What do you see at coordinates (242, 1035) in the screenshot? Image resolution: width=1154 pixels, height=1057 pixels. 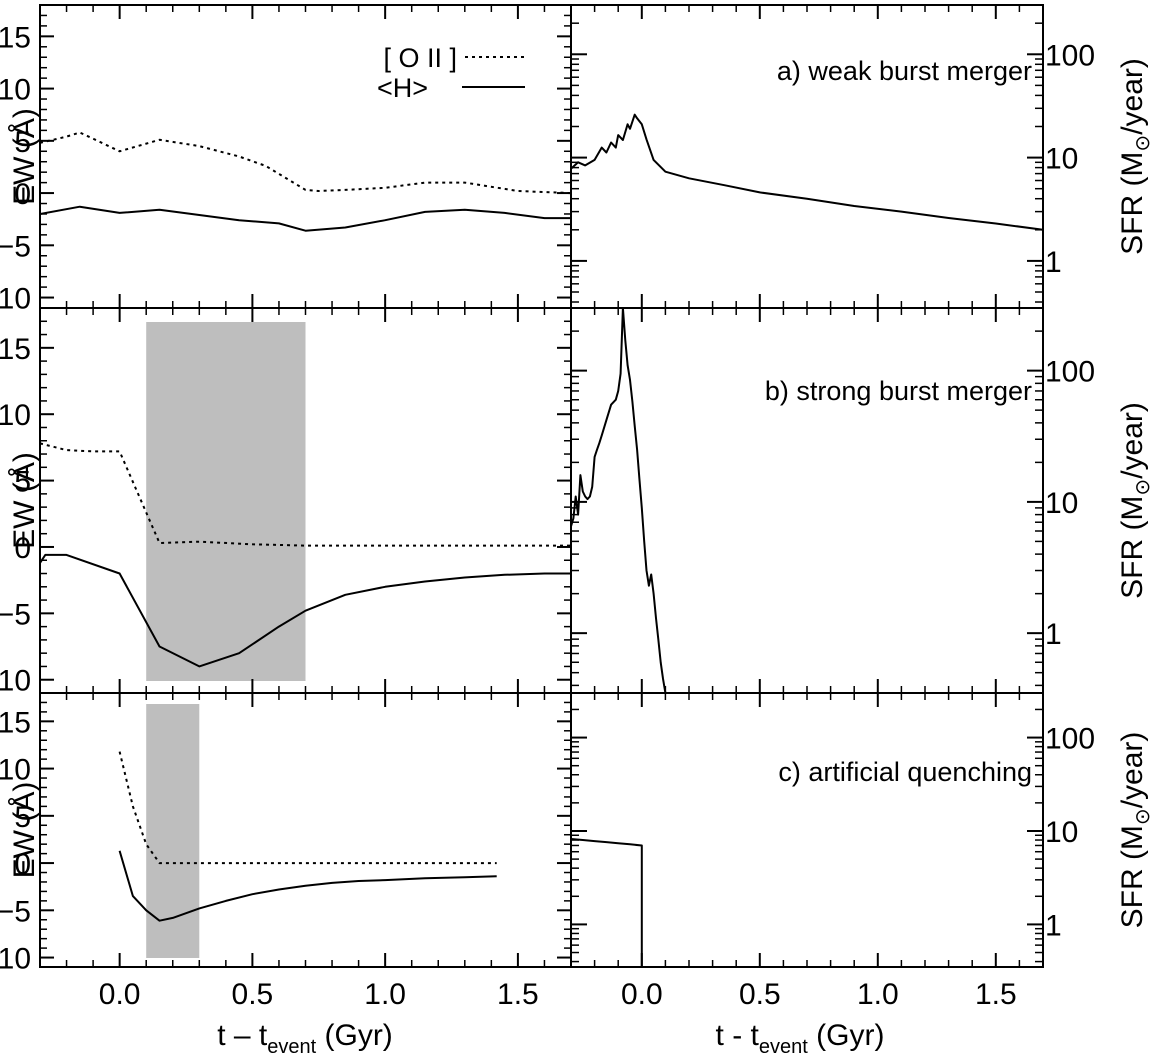 I see `x-label-head: t – t` at bounding box center [242, 1035].